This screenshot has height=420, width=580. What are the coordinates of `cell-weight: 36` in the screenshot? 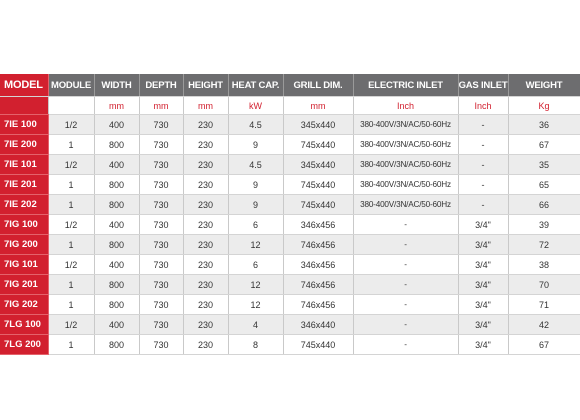 It's located at (544, 124).